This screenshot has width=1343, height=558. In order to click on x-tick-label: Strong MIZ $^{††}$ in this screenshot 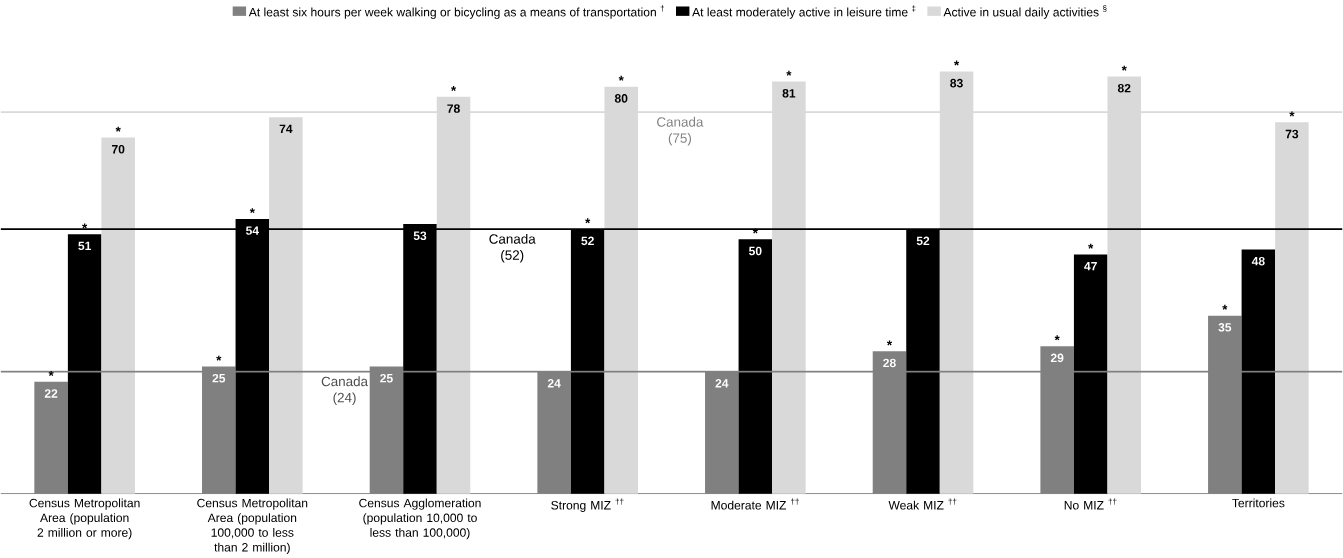, I will do `click(587, 505)`.